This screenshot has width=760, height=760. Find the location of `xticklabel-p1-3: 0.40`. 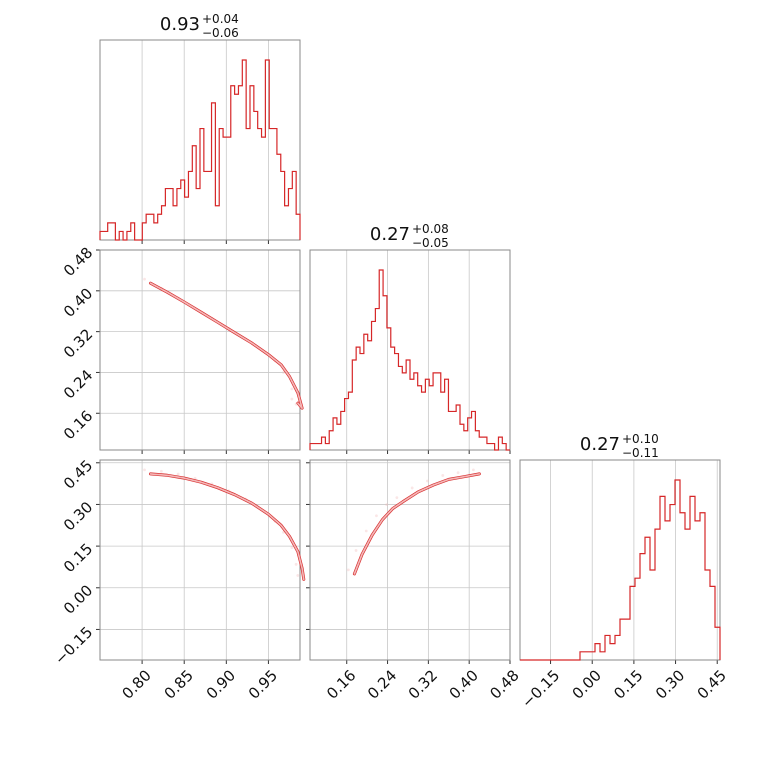

xticklabel-p1-3: 0.40 is located at coordinates (464, 684).